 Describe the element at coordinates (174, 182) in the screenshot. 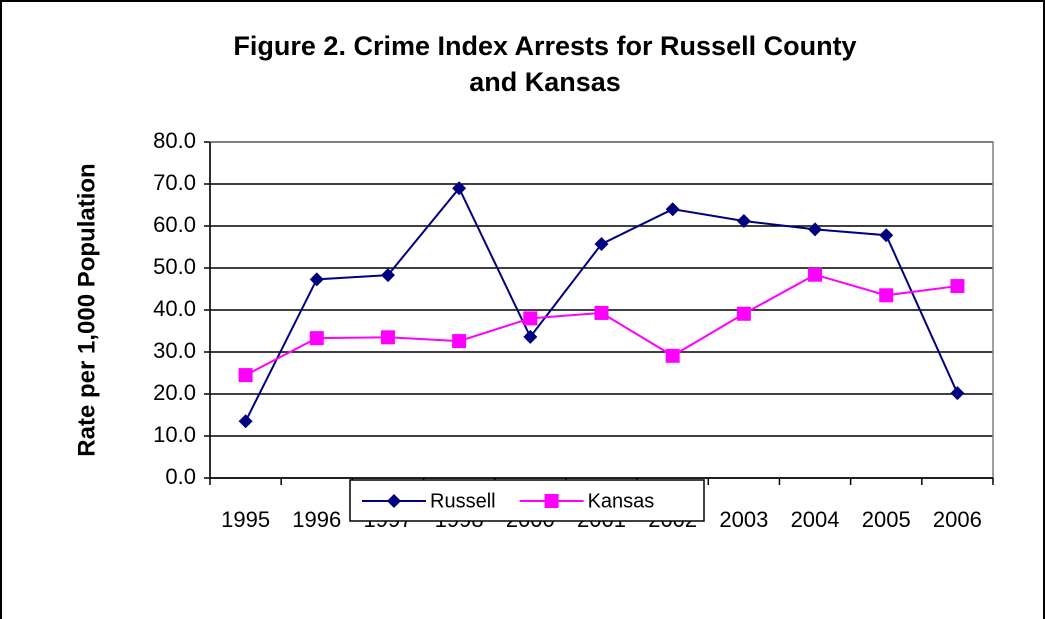

I see `y-tick-label: 70.0` at that location.